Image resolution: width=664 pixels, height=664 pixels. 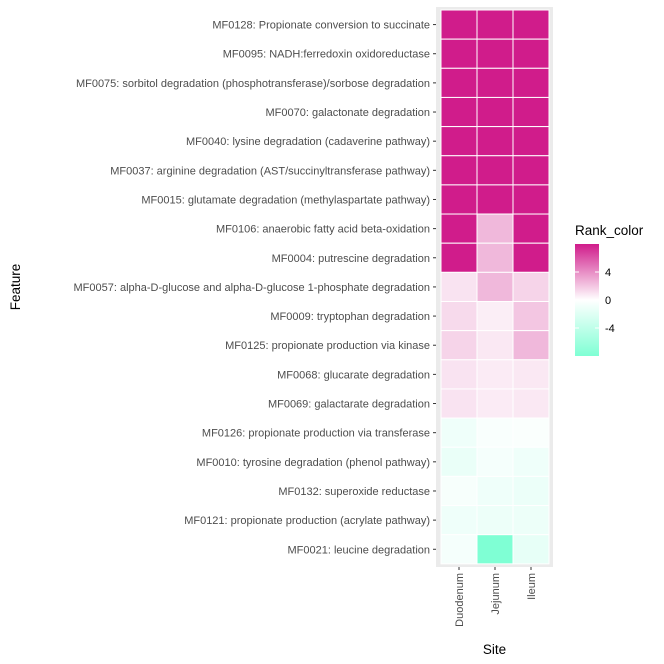 What do you see at coordinates (347, 113) in the screenshot?
I see `y-tick-label: MF0070: galactonate degradation` at bounding box center [347, 113].